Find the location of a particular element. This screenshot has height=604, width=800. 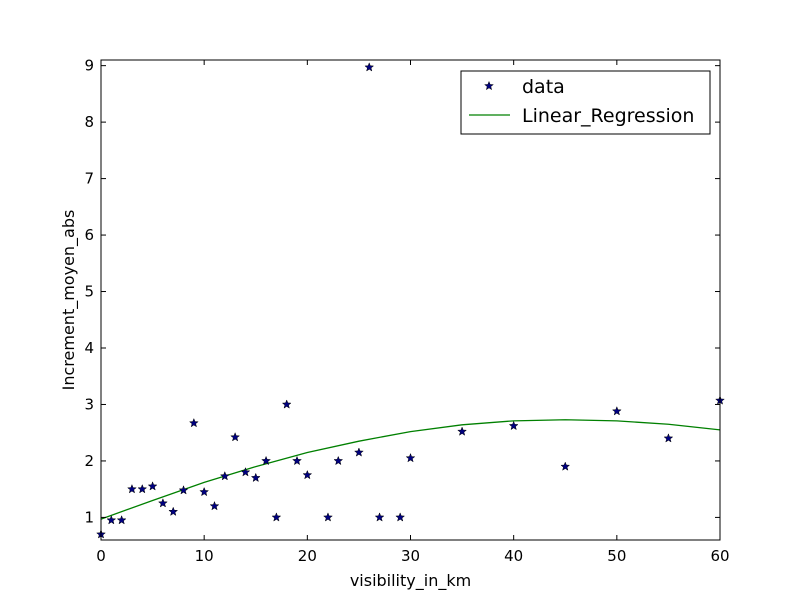

legend: data Linear_Regression is located at coordinates (585, 102).